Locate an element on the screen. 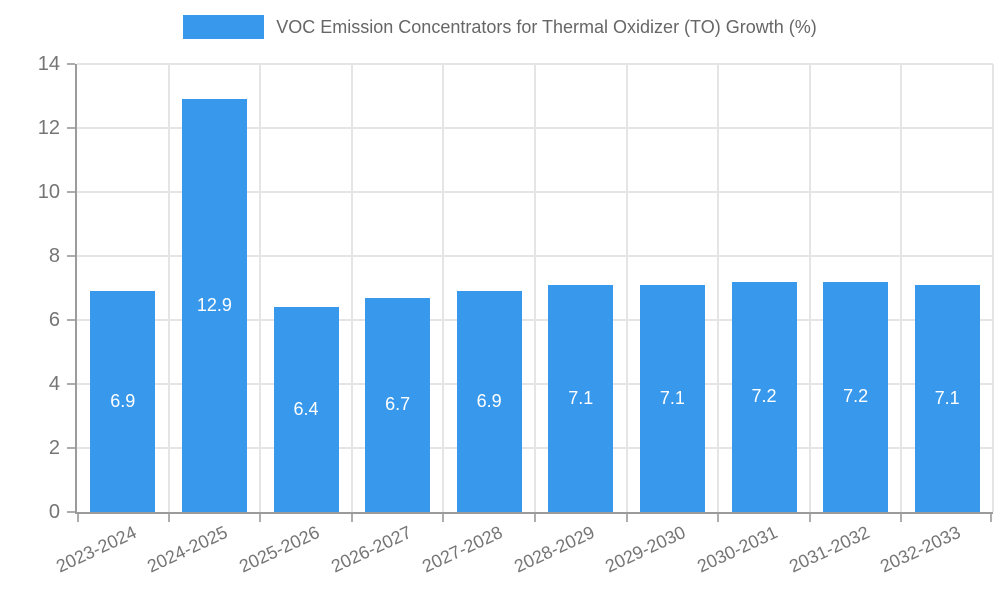 This screenshot has width=1000, height=600. x-axis-tick-label: 2027-2028 is located at coordinates (462, 549).